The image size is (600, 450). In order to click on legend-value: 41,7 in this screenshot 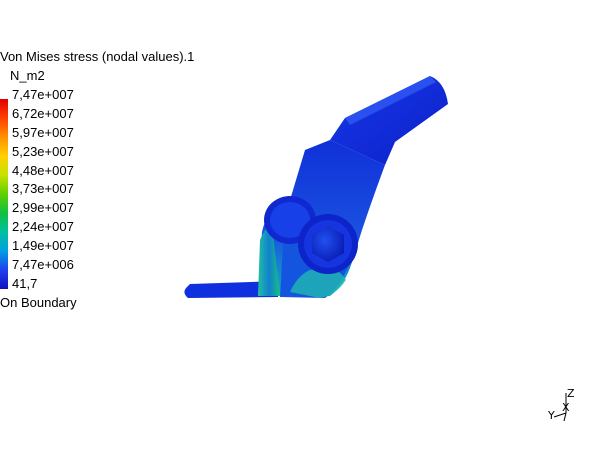, I will do `click(25, 283)`.